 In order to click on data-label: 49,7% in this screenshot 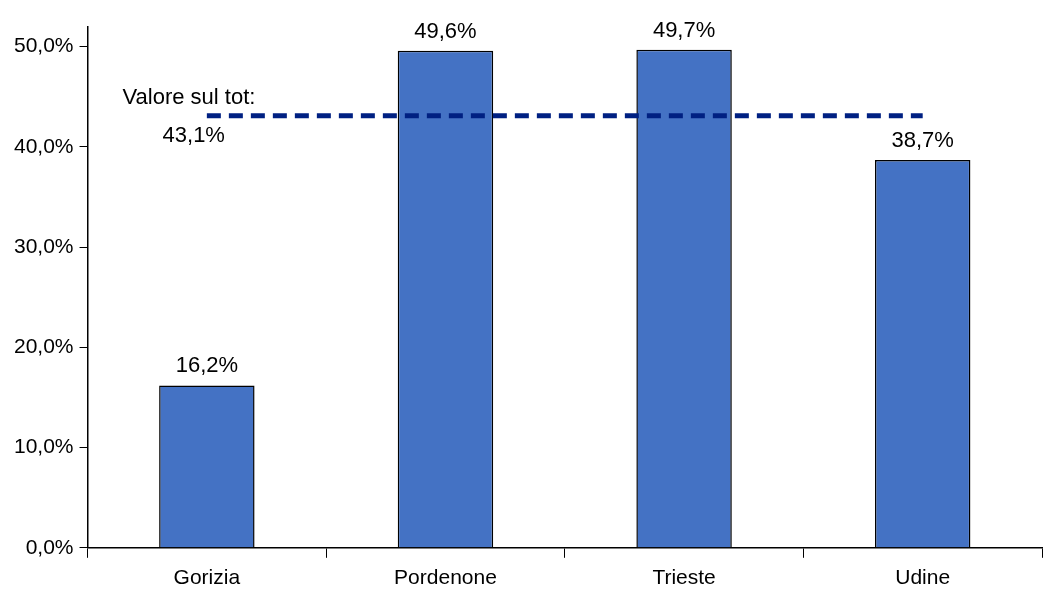, I will do `click(684, 29)`.